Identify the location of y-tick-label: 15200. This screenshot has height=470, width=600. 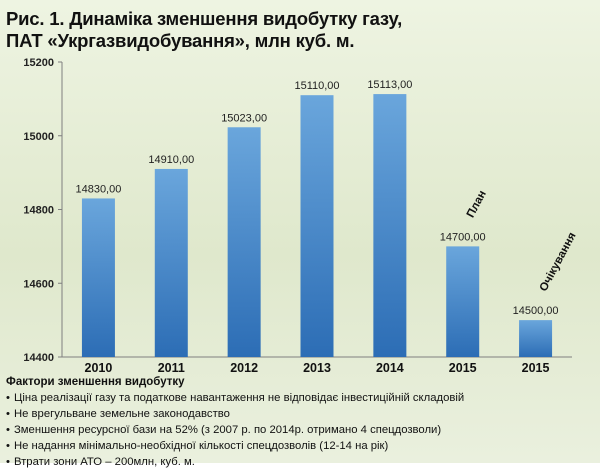
(38, 63).